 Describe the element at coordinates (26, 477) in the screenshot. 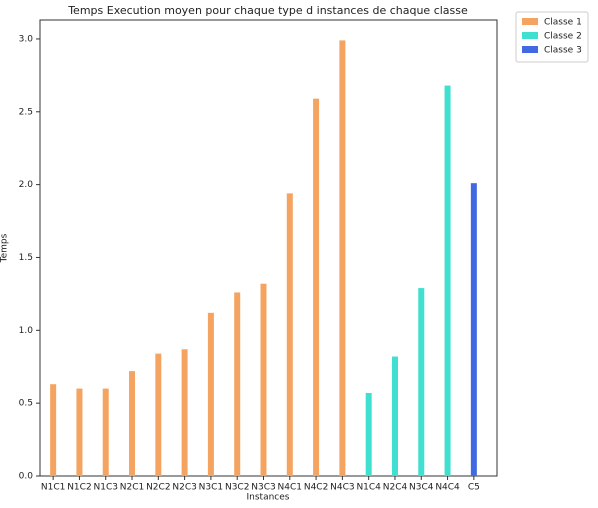

I see `y-tick-label: 0.0` at that location.